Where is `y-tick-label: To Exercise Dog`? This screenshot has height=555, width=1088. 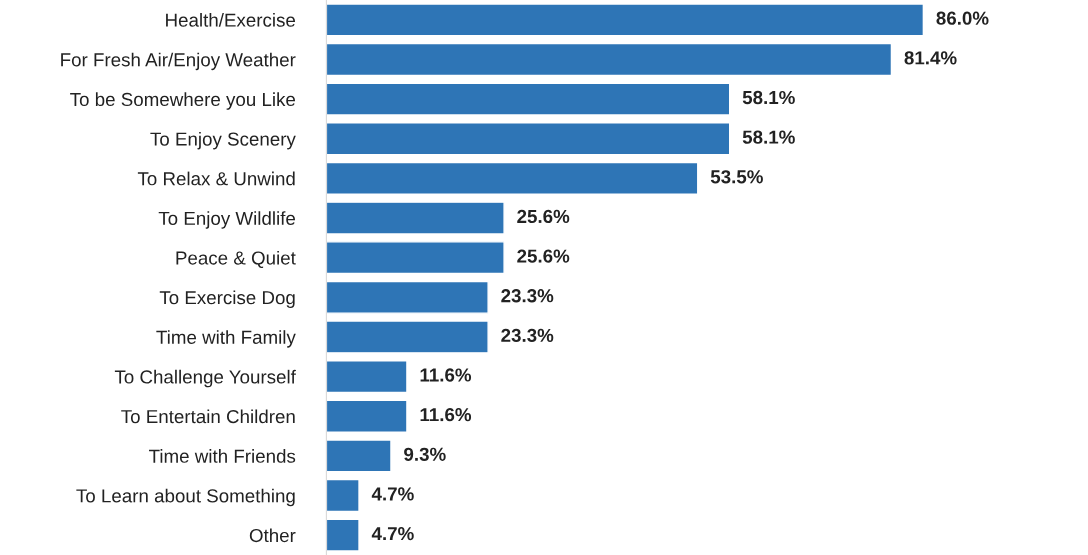
y-tick-label: To Exercise Dog is located at coordinates (227, 299).